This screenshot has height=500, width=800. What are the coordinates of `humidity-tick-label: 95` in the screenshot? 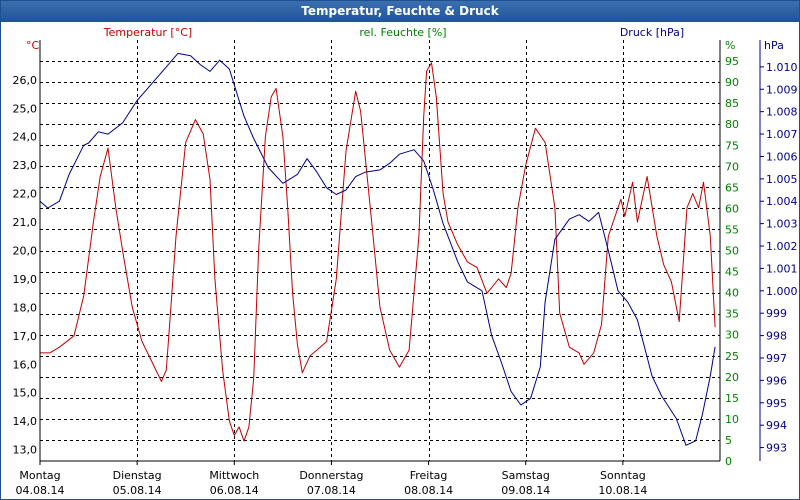 It's located at (732, 61).